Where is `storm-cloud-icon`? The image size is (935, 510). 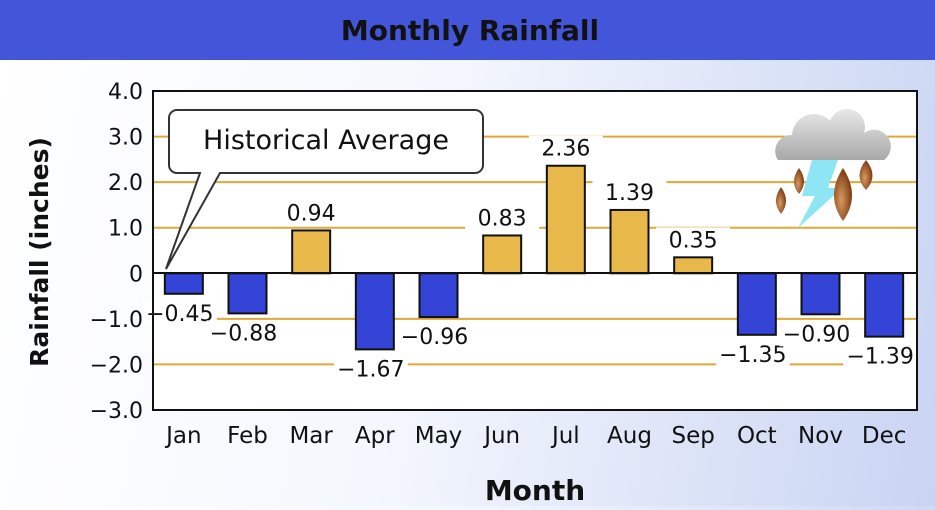 storm-cloud-icon is located at coordinates (833, 168).